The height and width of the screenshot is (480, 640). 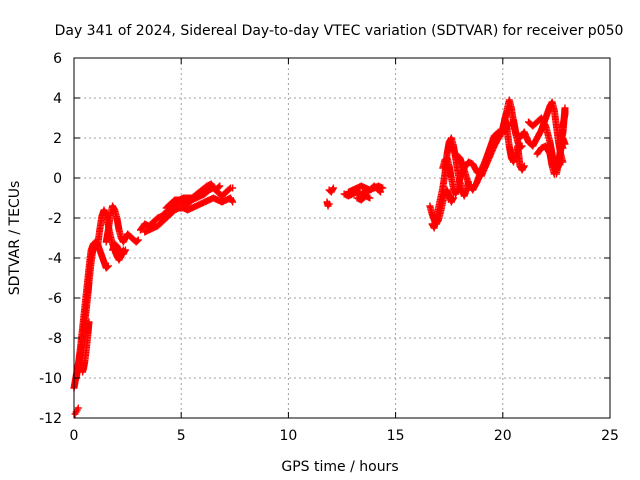 What do you see at coordinates (57, 139) in the screenshot?
I see `y-tick-label: 2` at bounding box center [57, 139].